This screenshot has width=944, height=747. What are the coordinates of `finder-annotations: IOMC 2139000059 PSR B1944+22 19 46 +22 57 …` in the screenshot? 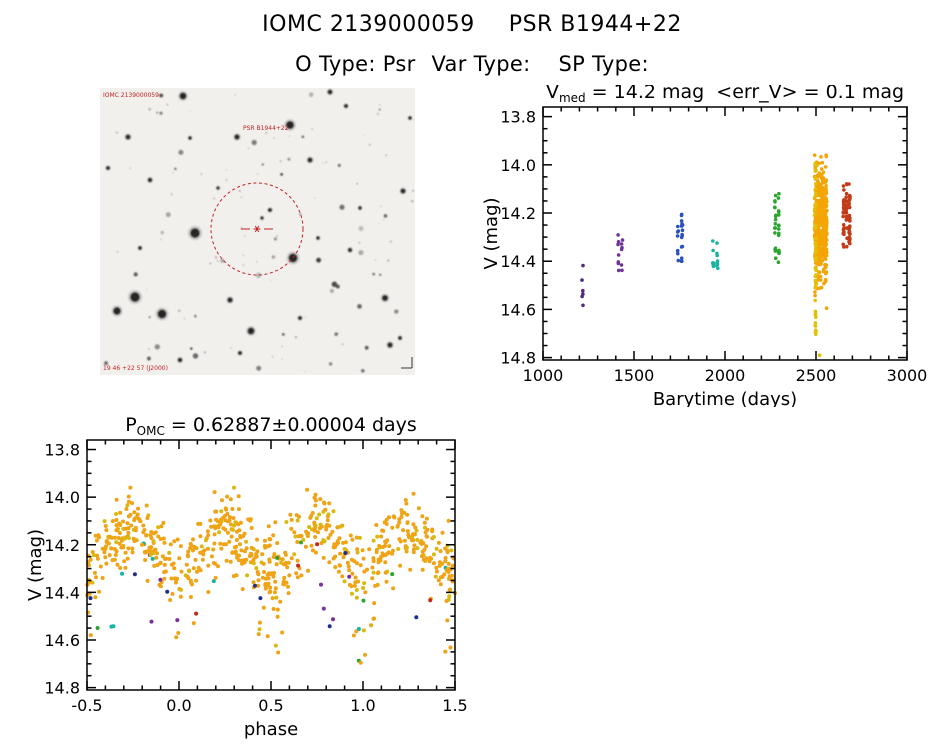 It's located at (196, 232).